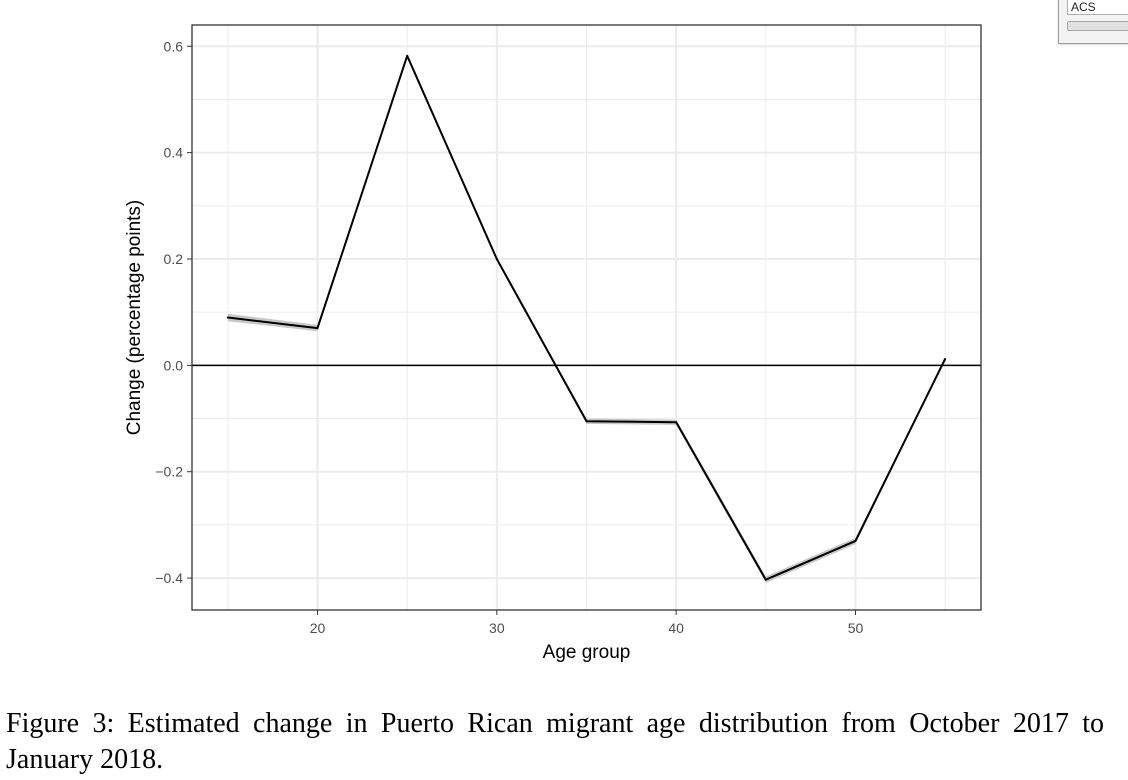 The image size is (1128, 780). What do you see at coordinates (174, 259) in the screenshot?
I see `y-tick-label: 0.2` at bounding box center [174, 259].